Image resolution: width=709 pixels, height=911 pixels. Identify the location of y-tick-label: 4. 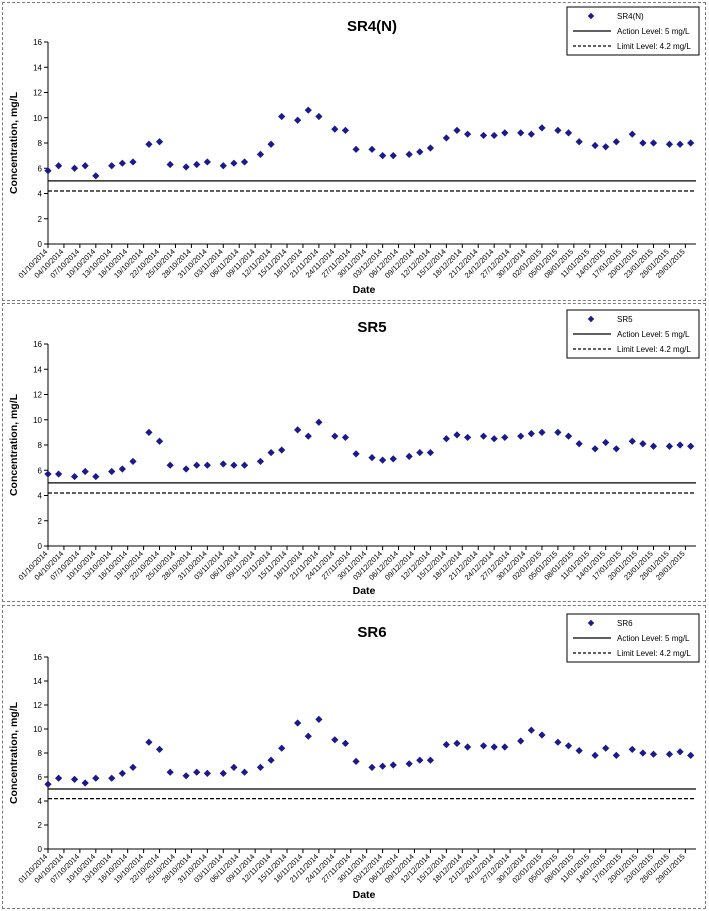
(40, 496).